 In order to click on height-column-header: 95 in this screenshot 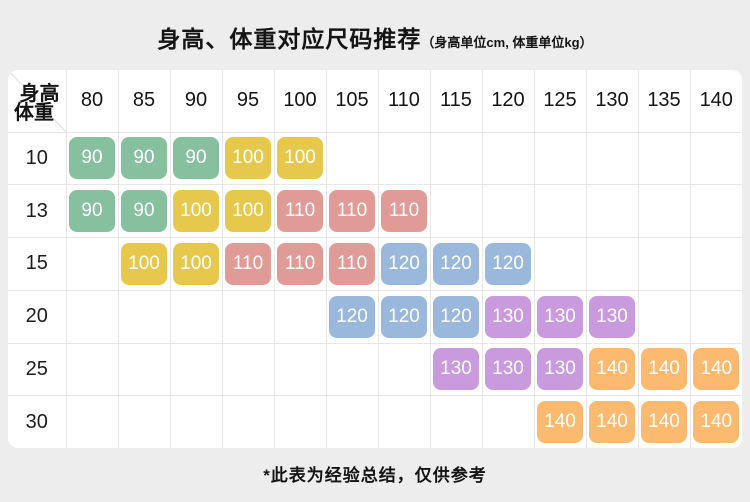, I will do `click(248, 101)`.